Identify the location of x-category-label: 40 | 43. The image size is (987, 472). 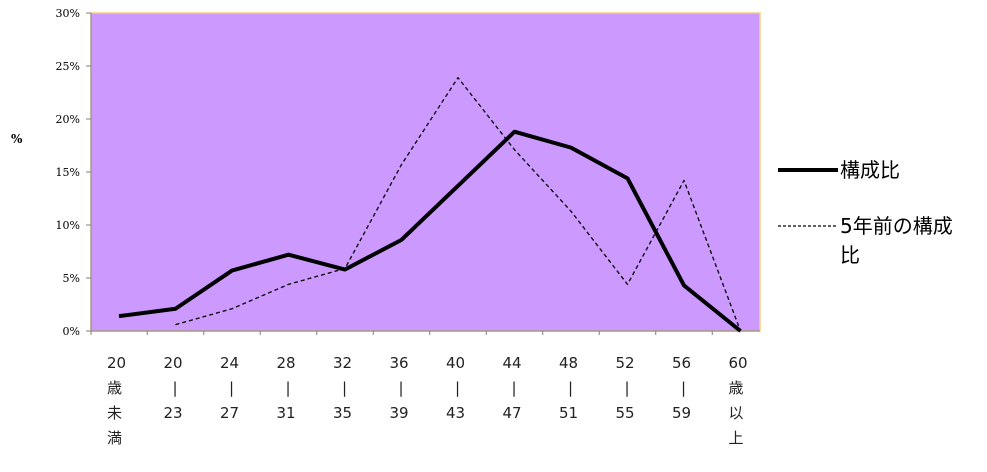
(455, 388).